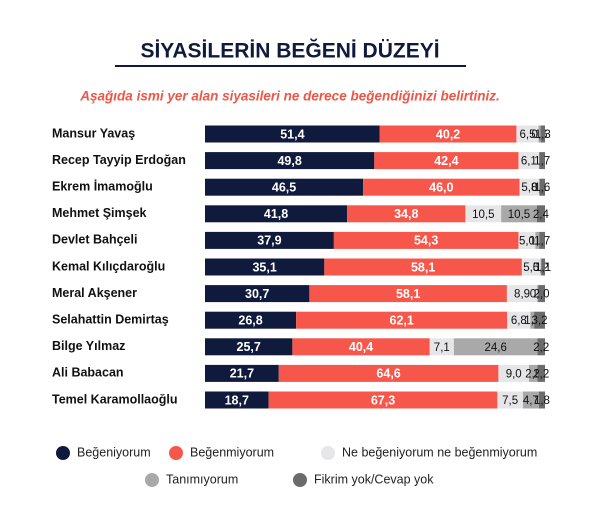  What do you see at coordinates (202, 479) in the screenshot?
I see `legend-label: Tanımıyorum` at bounding box center [202, 479].